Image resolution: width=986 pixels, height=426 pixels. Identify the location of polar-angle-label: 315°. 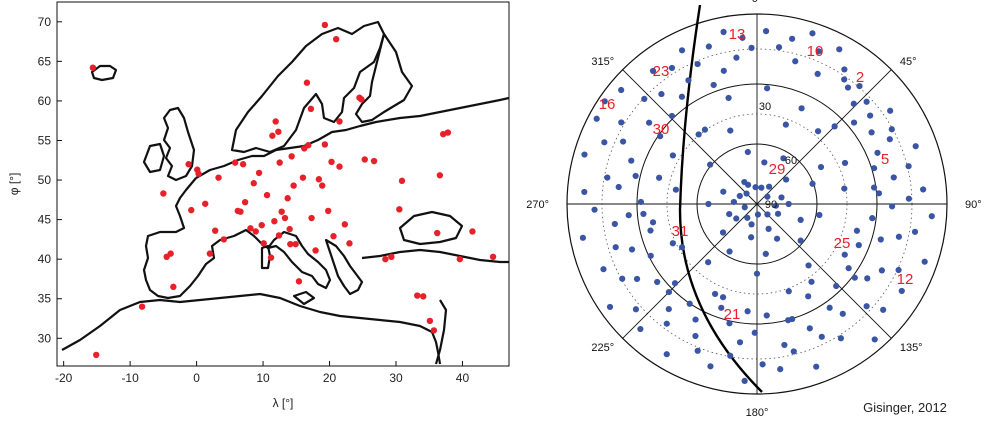
(602, 62).